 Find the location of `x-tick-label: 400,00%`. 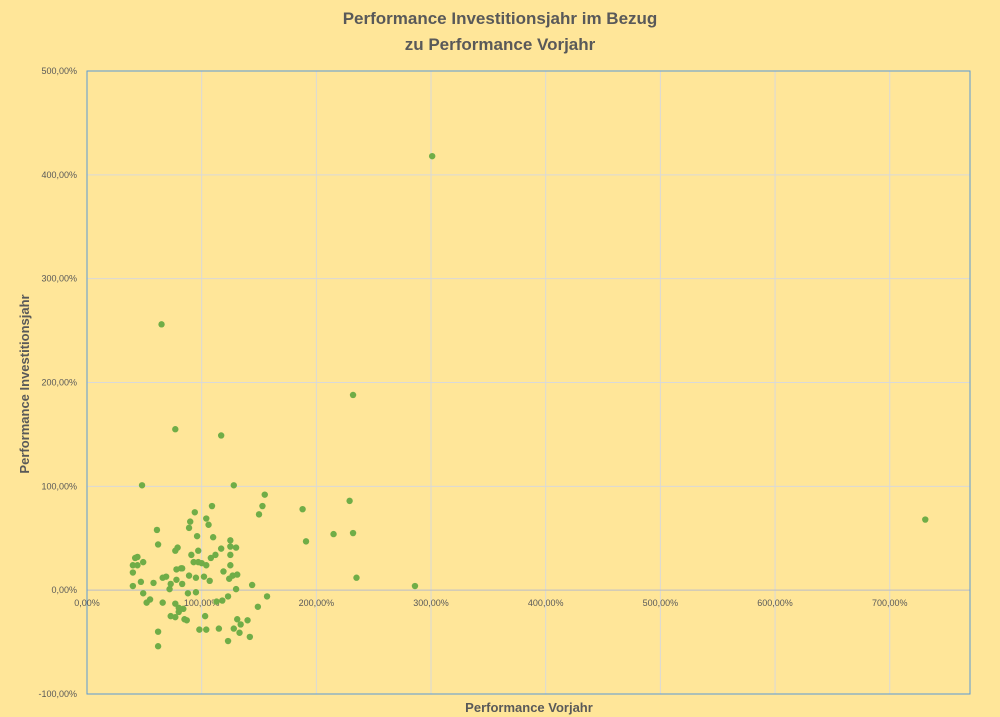

x-tick-label: 400,00% is located at coordinates (546, 603).